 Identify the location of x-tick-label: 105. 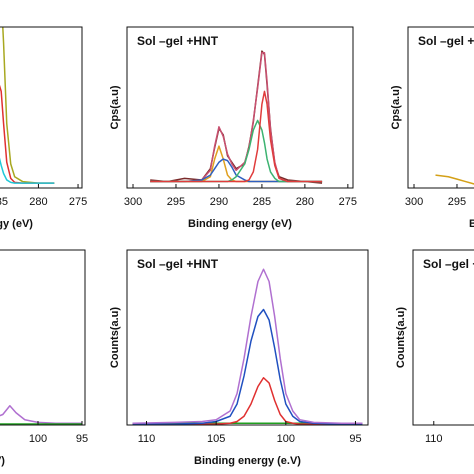
(216, 439).